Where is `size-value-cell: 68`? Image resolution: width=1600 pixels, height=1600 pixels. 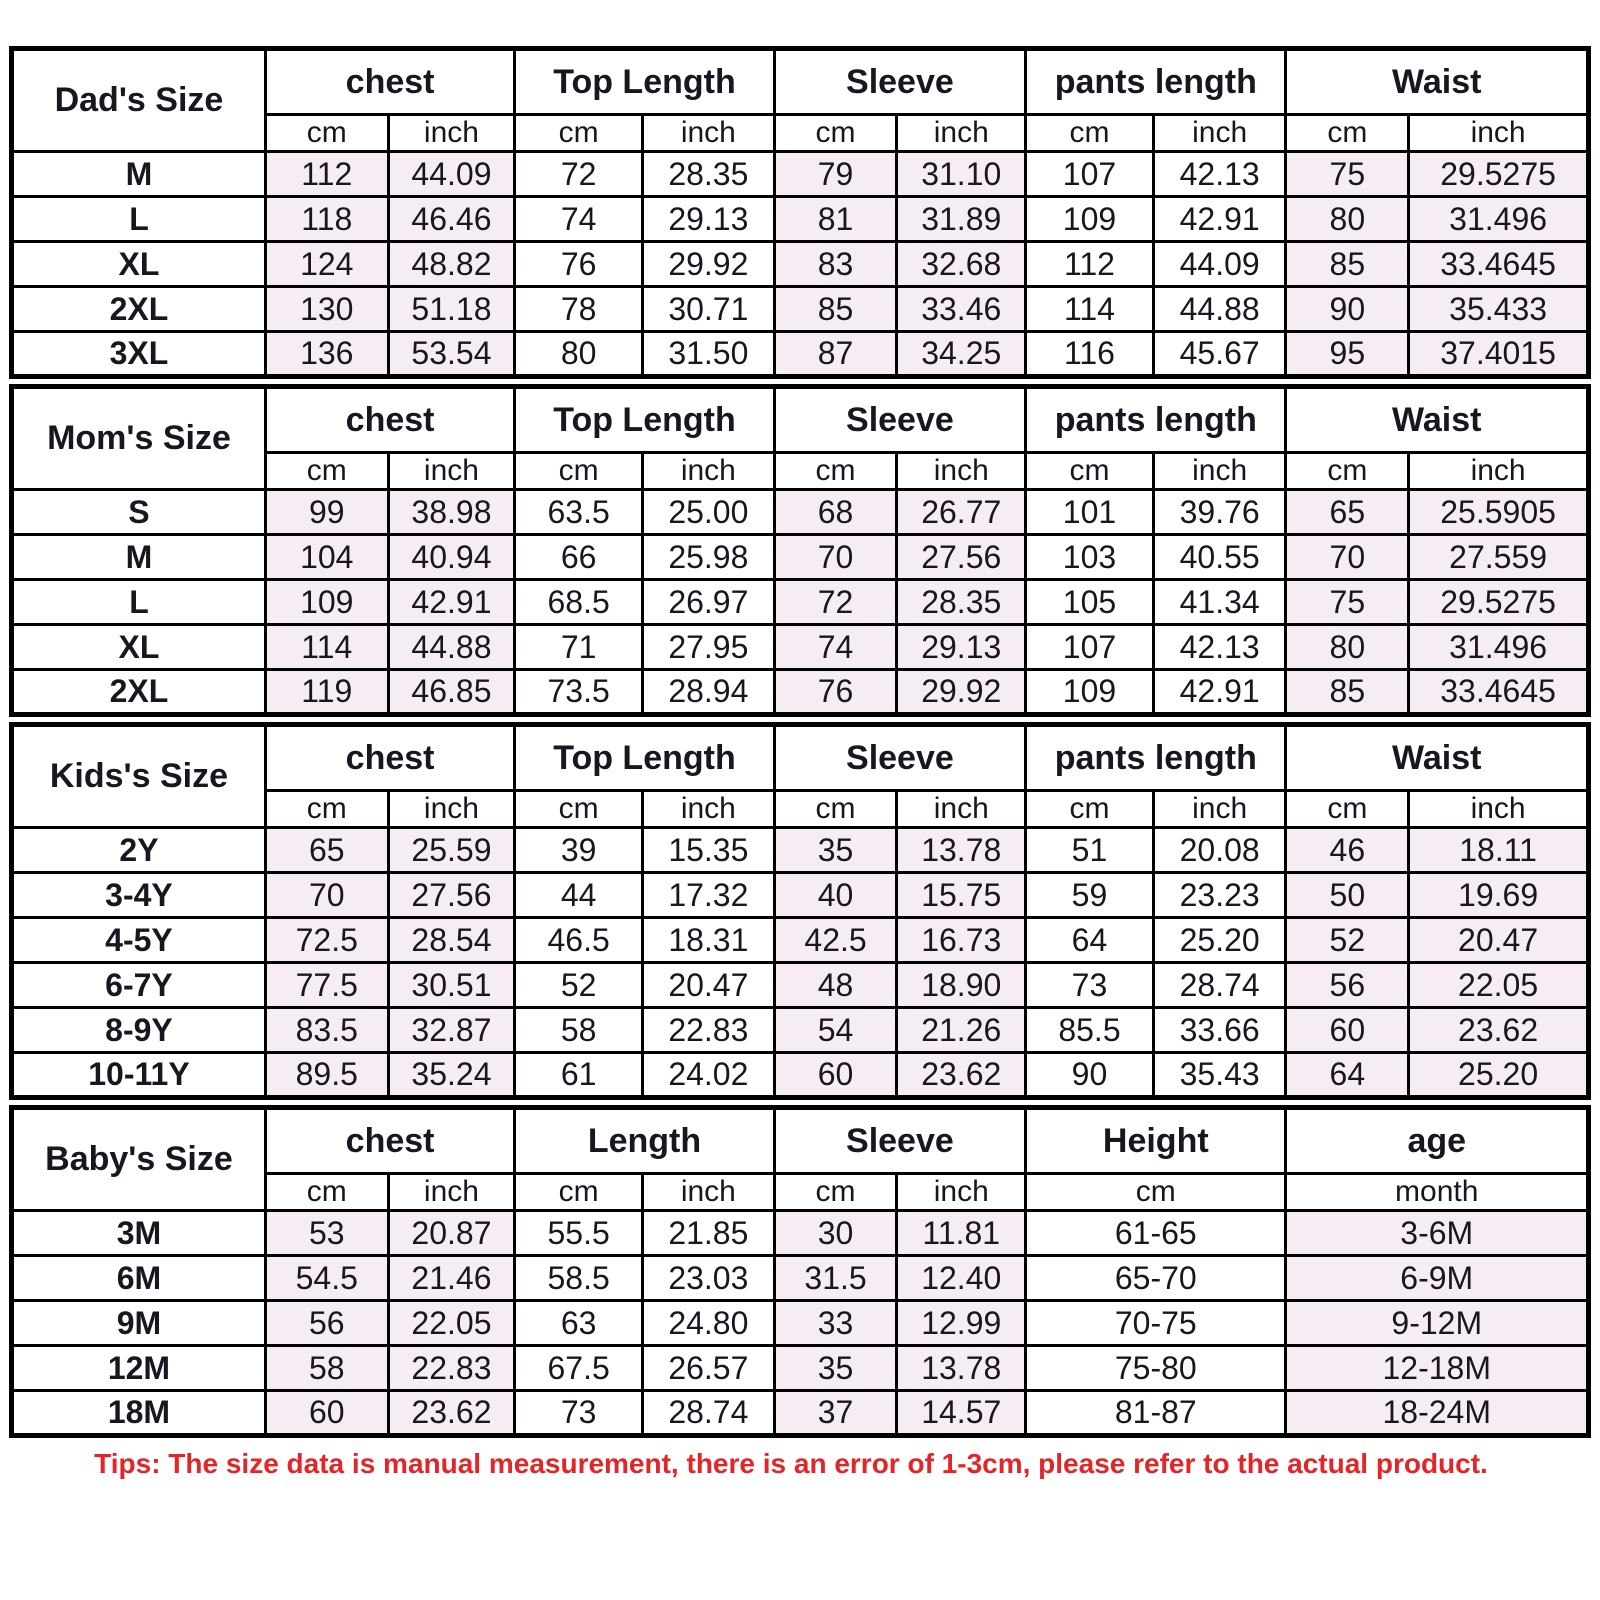 size-value-cell: 68 is located at coordinates (835, 512).